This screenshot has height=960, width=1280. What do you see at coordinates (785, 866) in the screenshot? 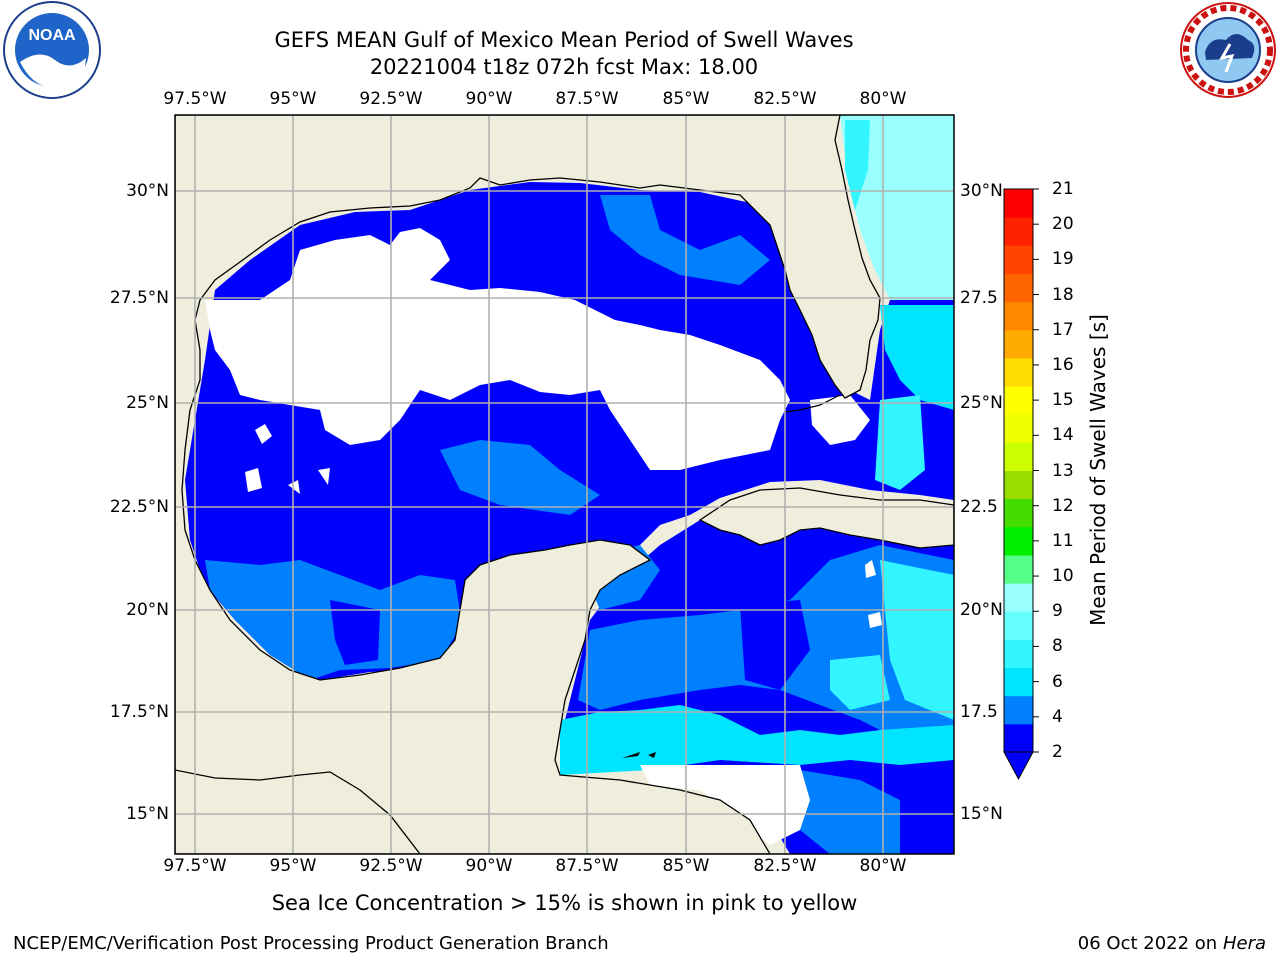
I see `lon-label-bottom: 82.5°W` at bounding box center [785, 866].